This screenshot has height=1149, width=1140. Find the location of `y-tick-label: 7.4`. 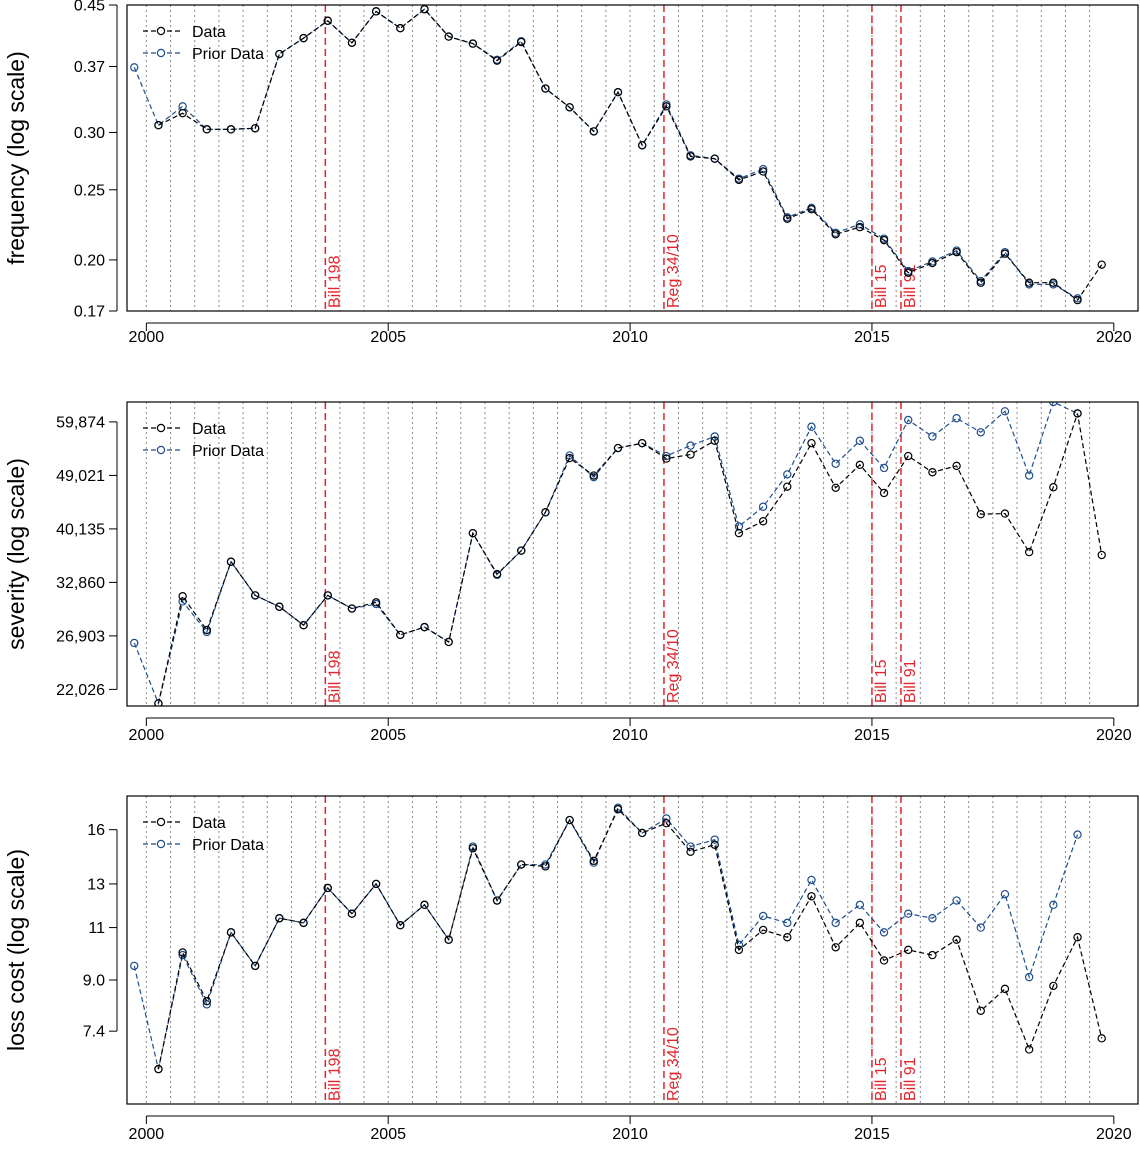

y-tick-label: 7.4 is located at coordinates (94, 1032).